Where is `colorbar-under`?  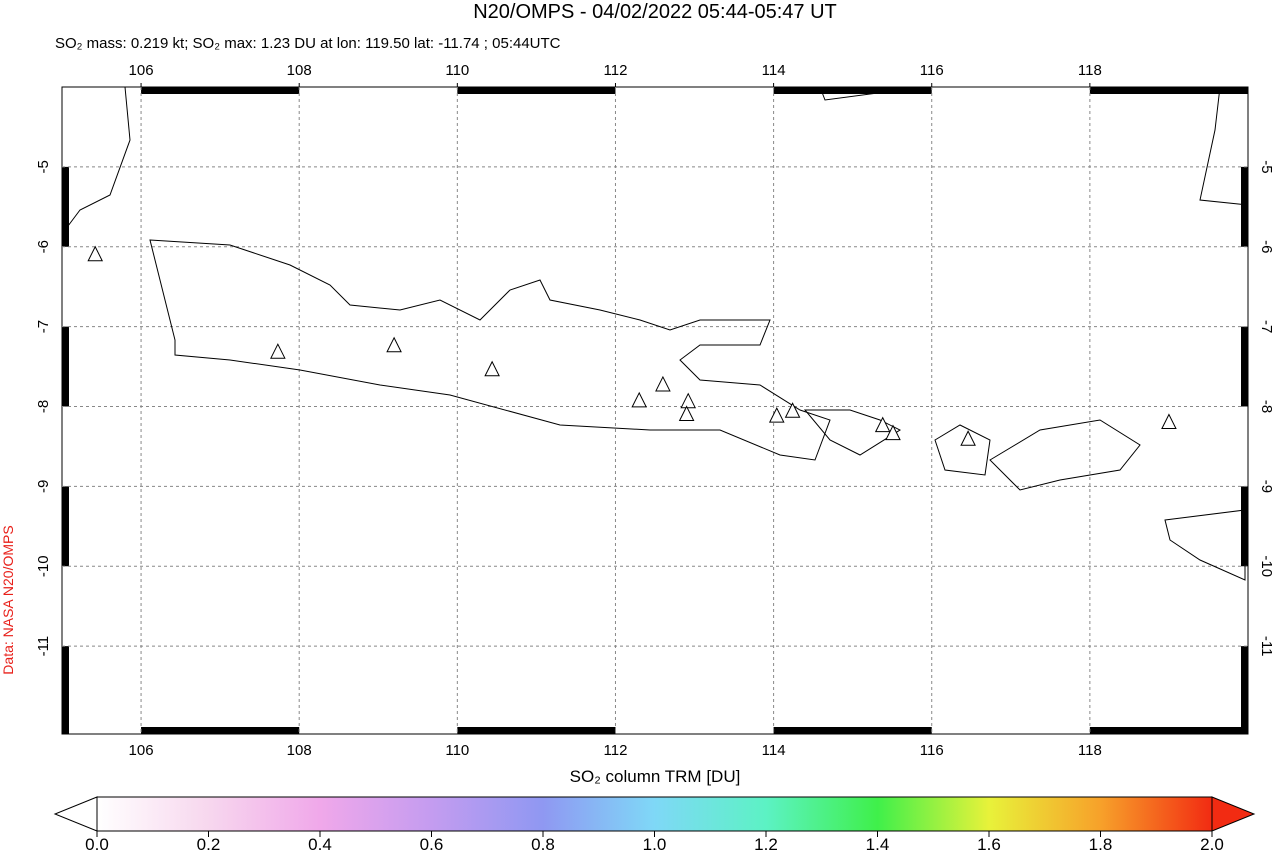
colorbar-under is located at coordinates (75, 814).